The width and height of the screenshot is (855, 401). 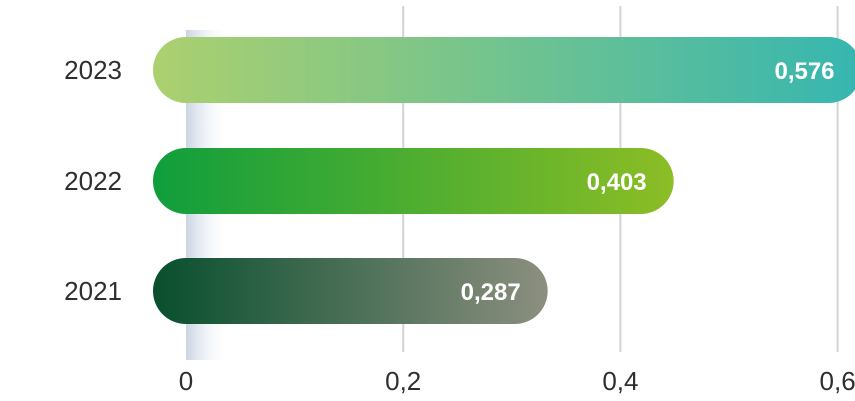 What do you see at coordinates (491, 292) in the screenshot?
I see `data-label-2021: 0,287` at bounding box center [491, 292].